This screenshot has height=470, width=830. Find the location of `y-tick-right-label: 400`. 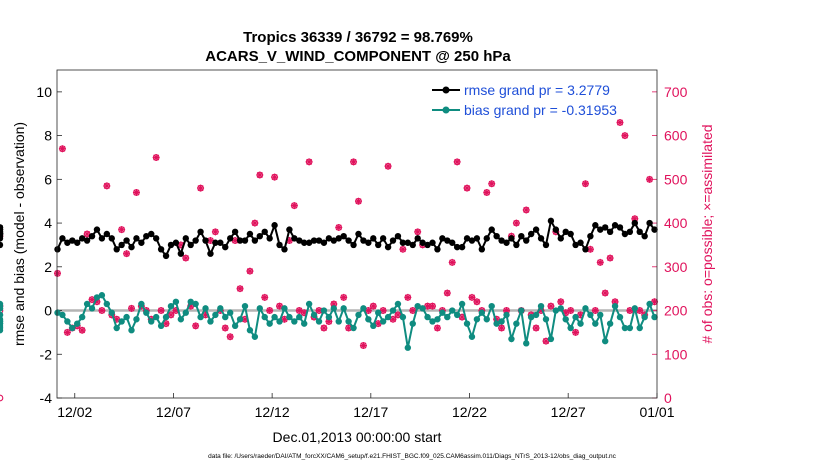

y-tick-right-label: 400 is located at coordinates (676, 223).